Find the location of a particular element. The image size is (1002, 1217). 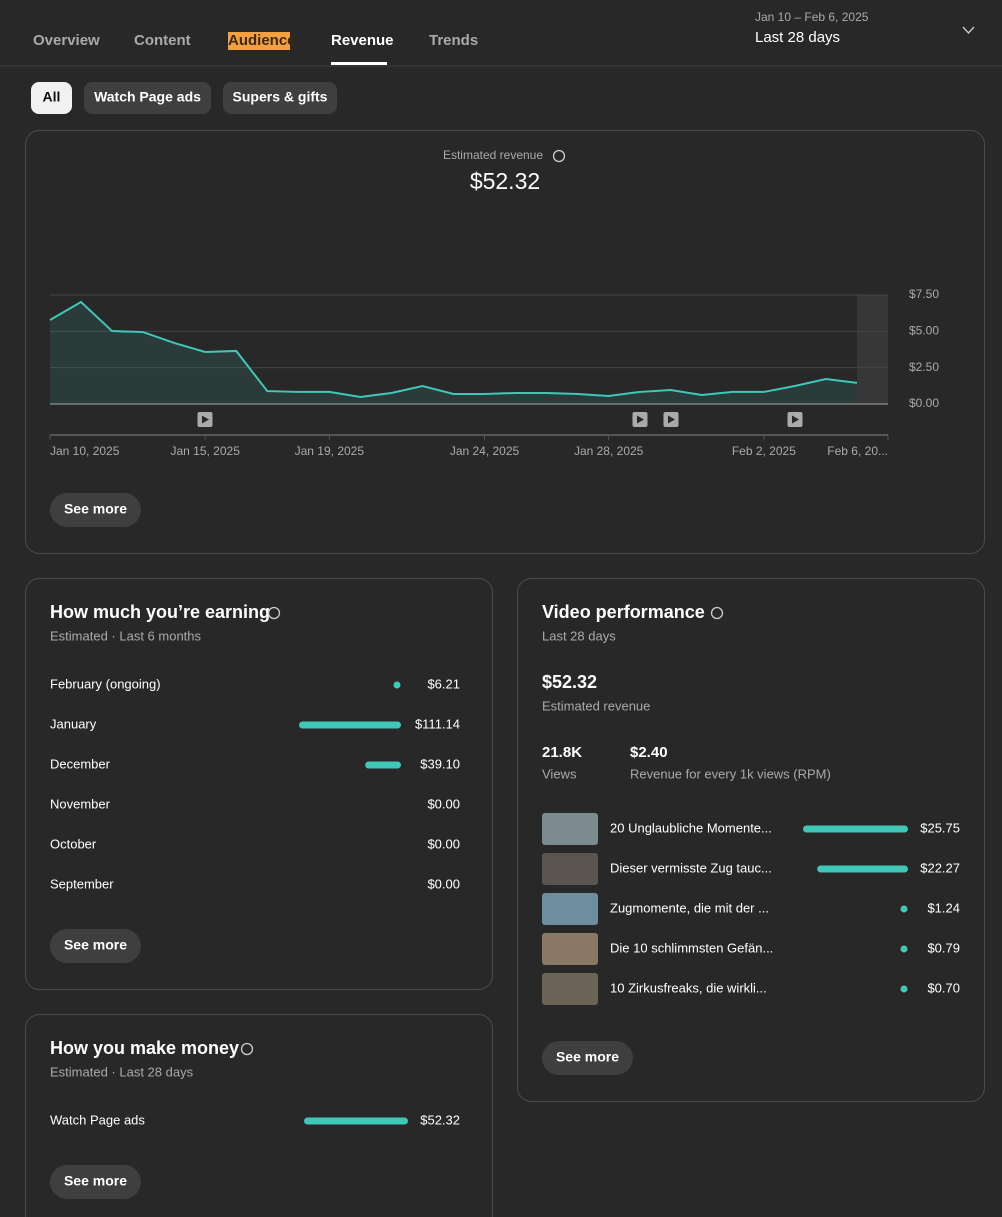

video-total-label: Estimated revenue is located at coordinates (596, 705).